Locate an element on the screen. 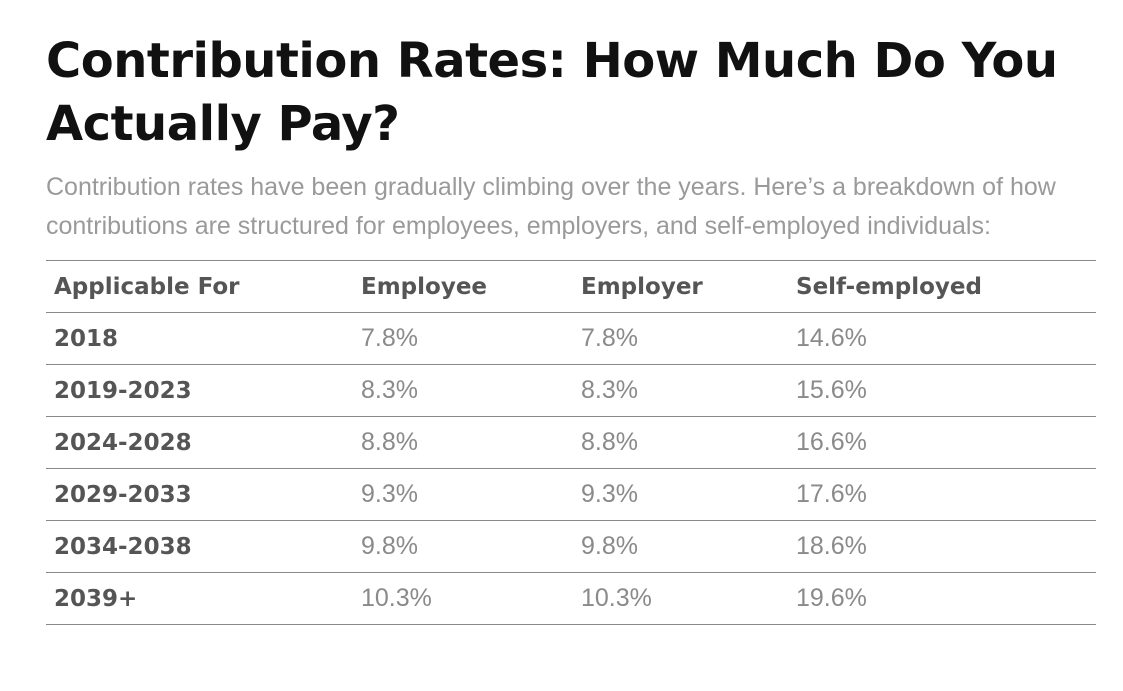  self-employed-rate: 18.6% is located at coordinates (942, 546).